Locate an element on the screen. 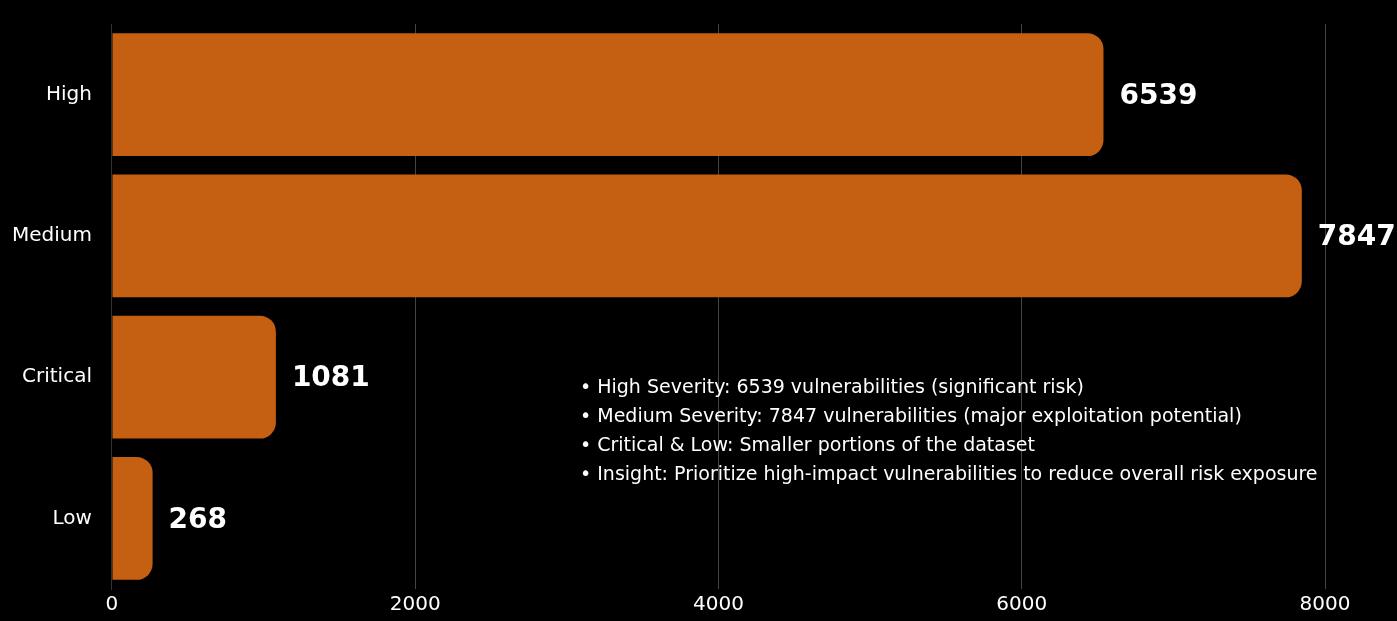 Image resolution: width=1397 pixels, height=621 pixels. y-tick-label: High is located at coordinates (69, 92).